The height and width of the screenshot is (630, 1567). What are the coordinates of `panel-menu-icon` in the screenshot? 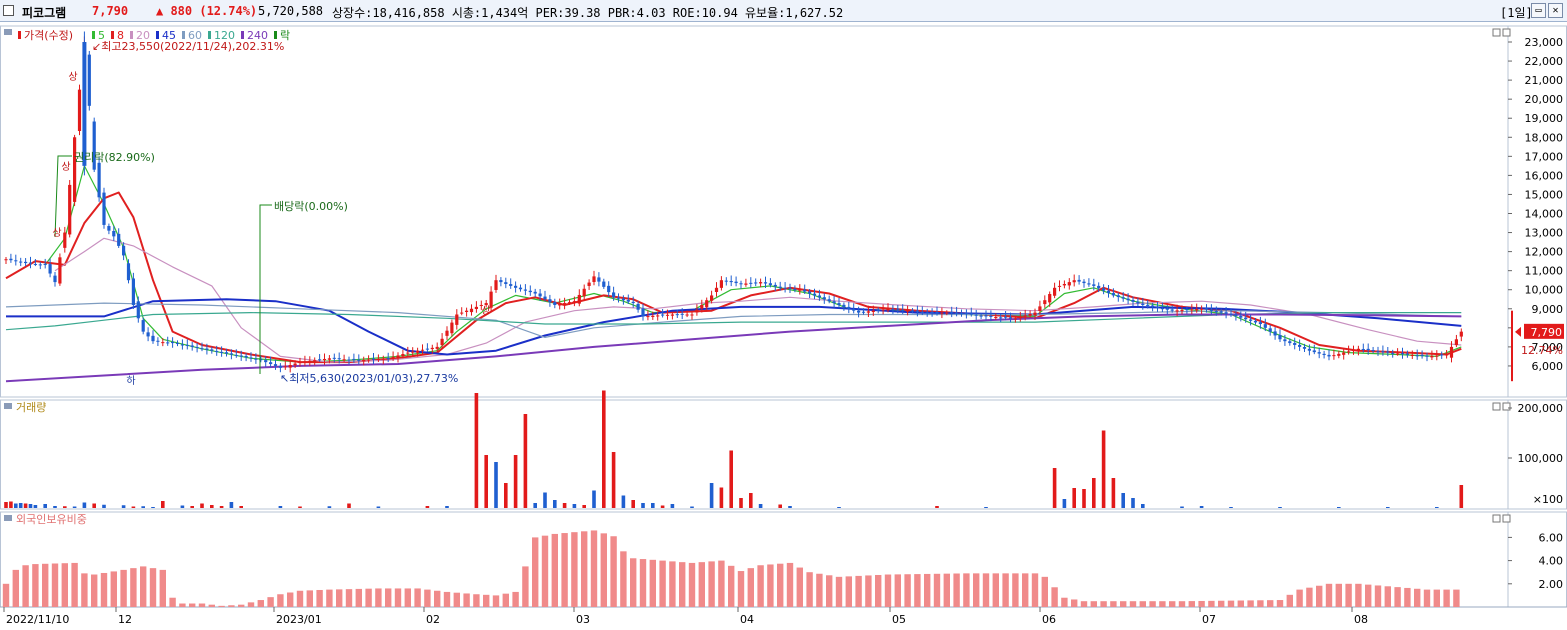 It's located at (8, 518).